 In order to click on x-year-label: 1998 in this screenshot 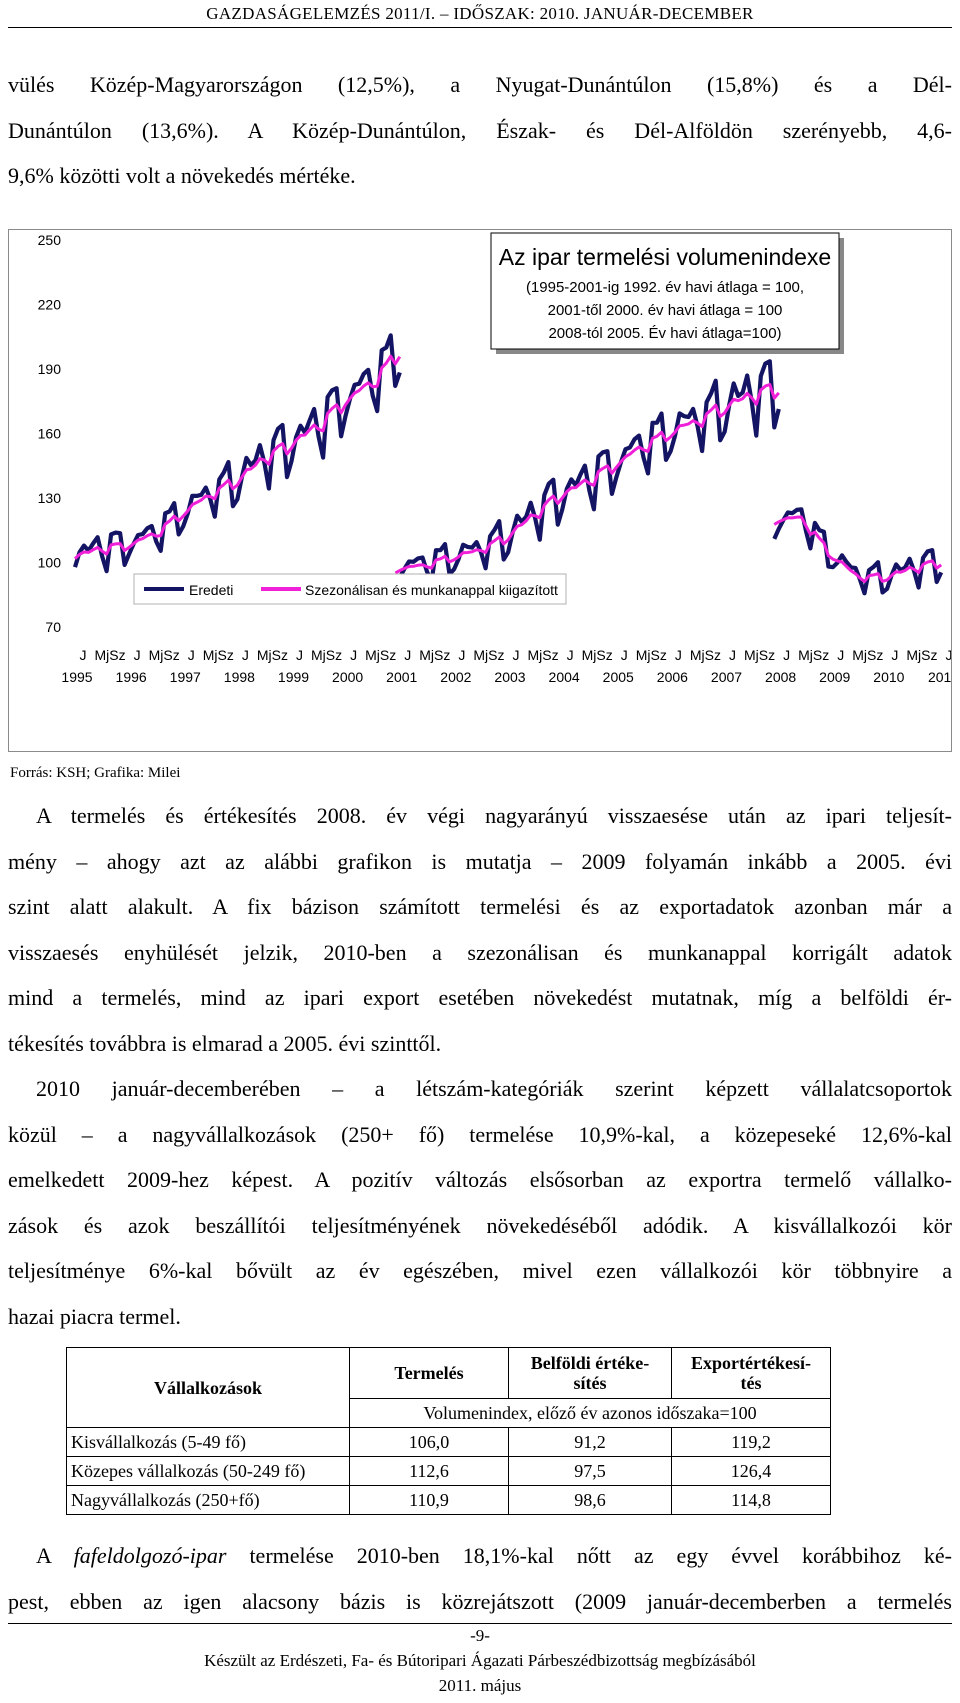, I will do `click(239, 677)`.